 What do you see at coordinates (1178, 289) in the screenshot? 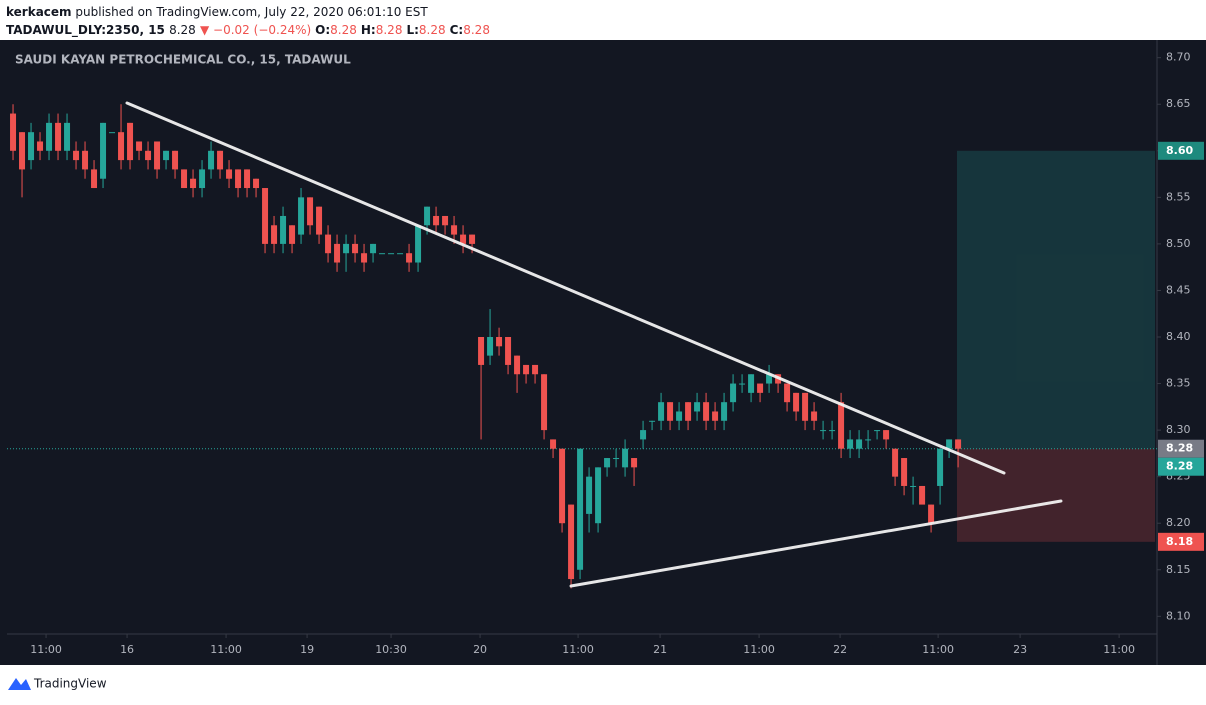
I see `y-tick-label: 8.45` at bounding box center [1178, 289].